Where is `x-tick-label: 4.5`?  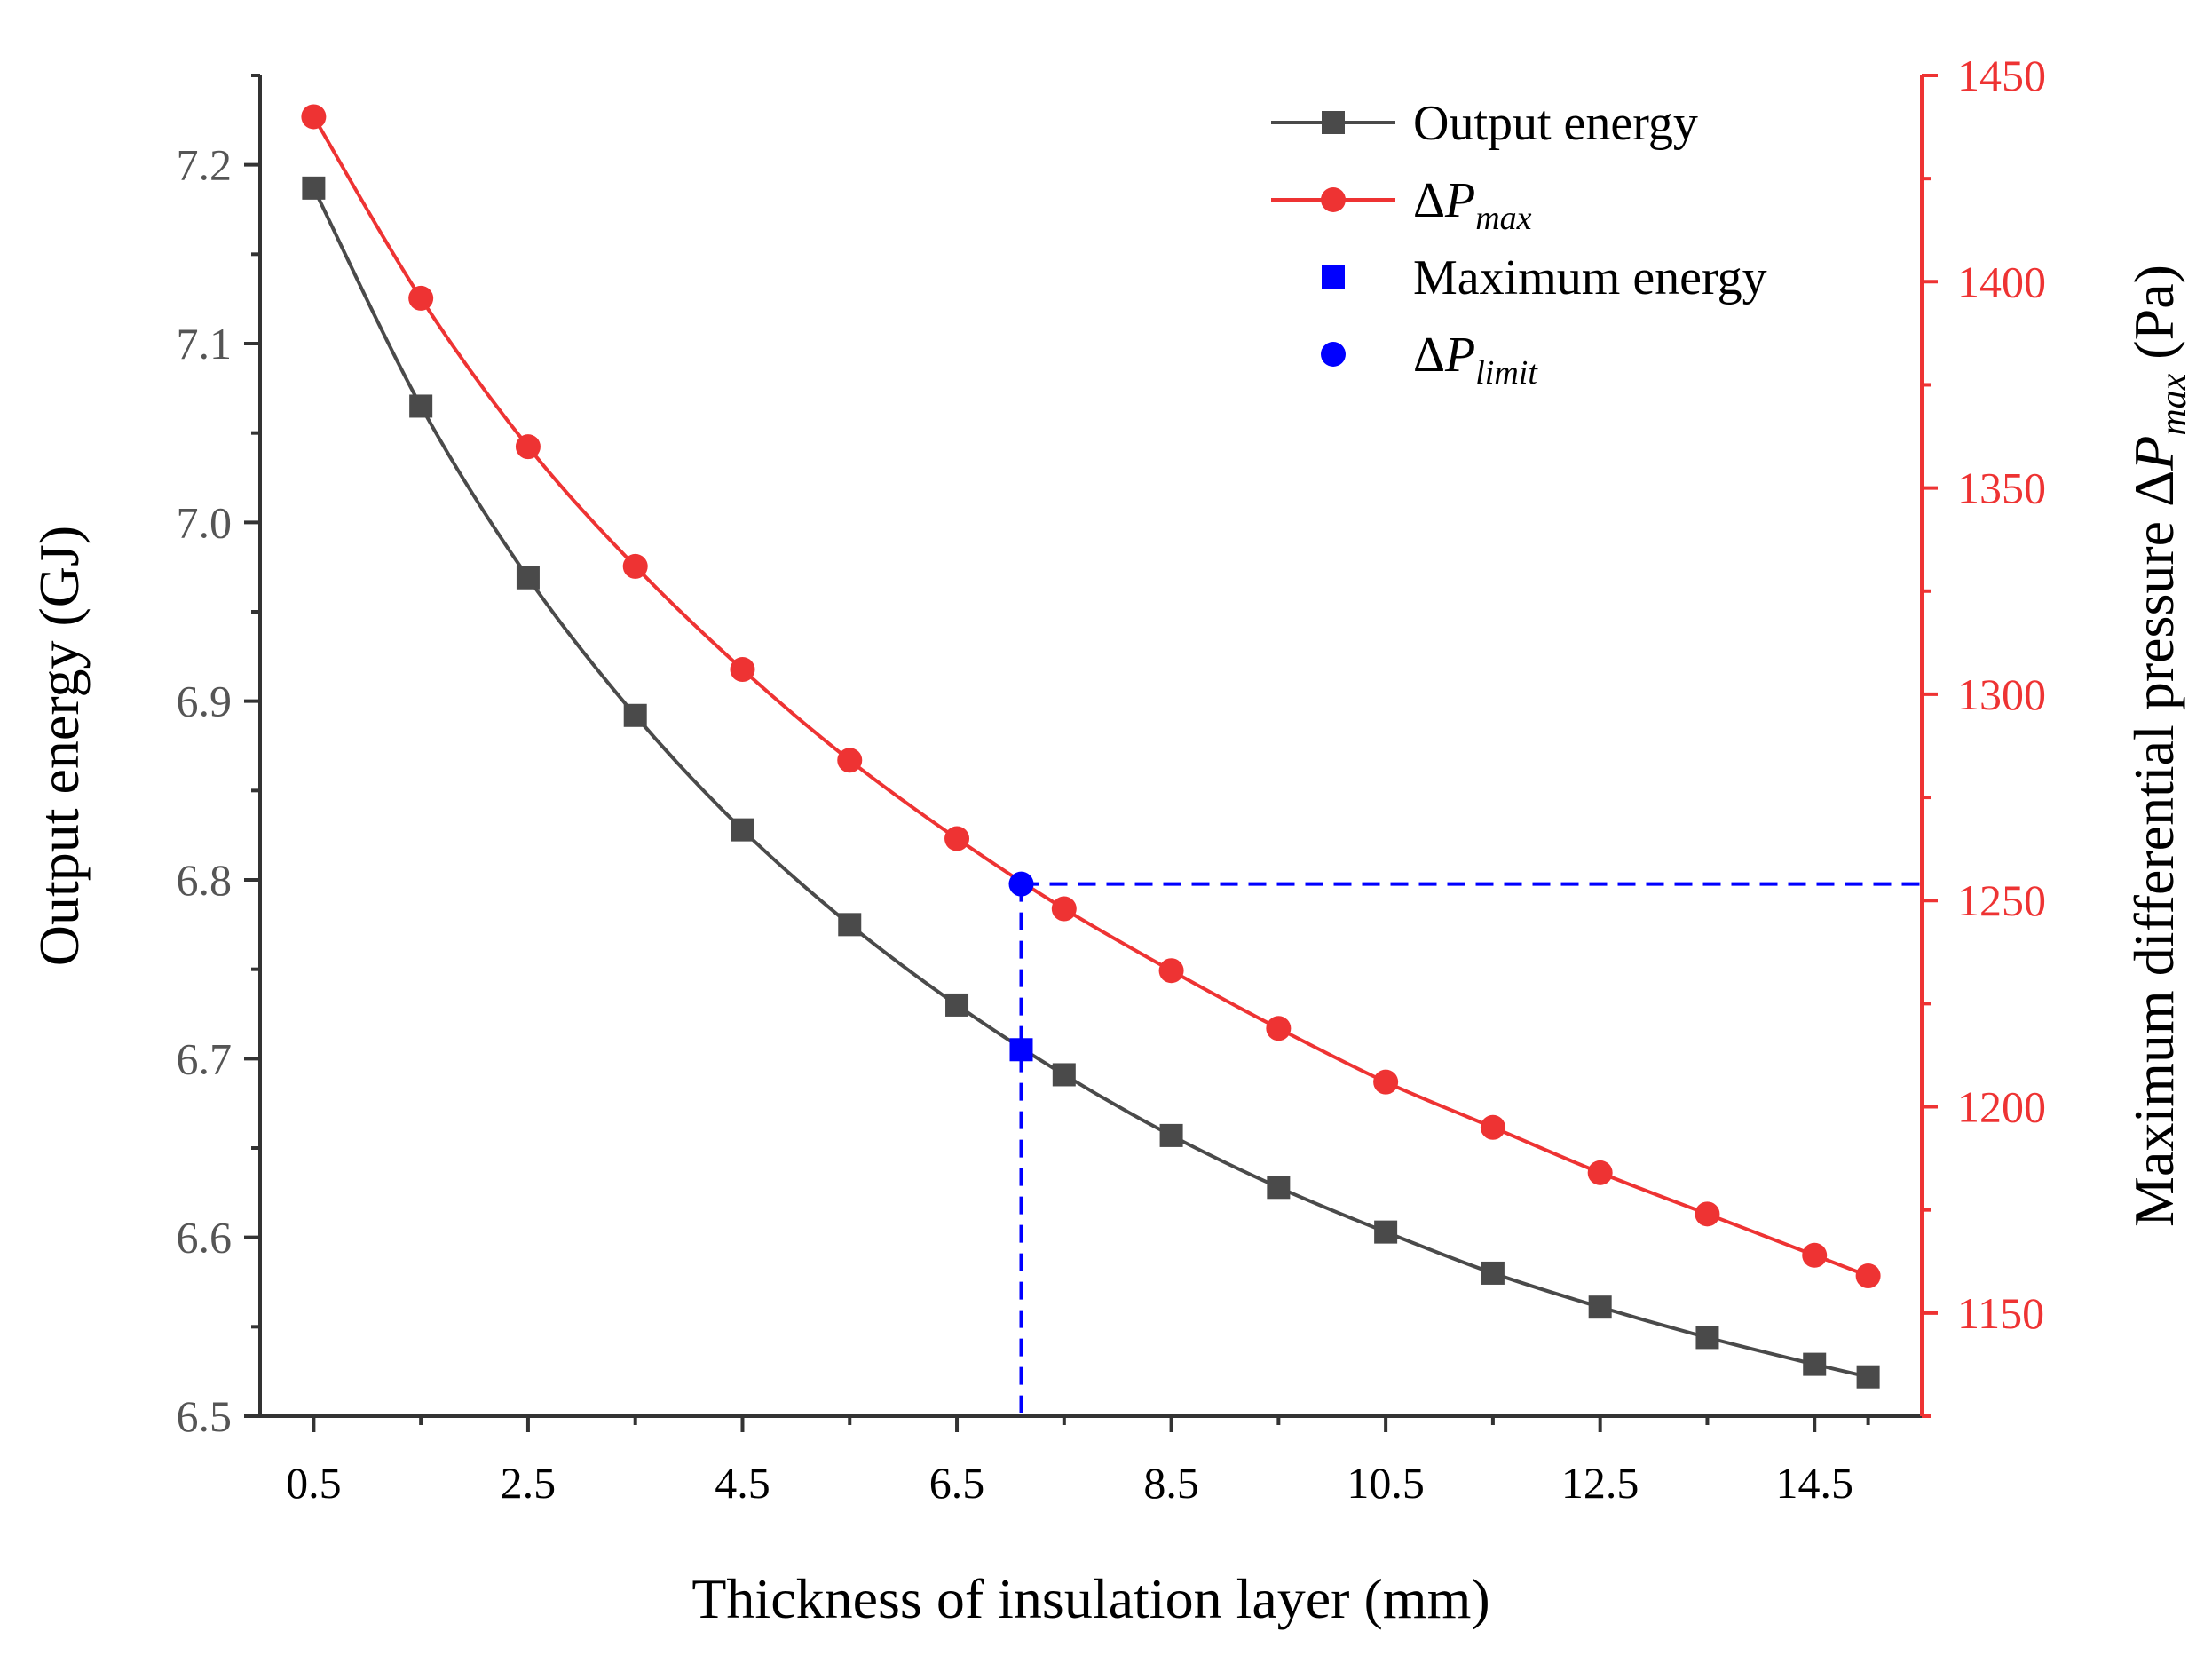
x-tick-label: 4.5 is located at coordinates (742, 1483).